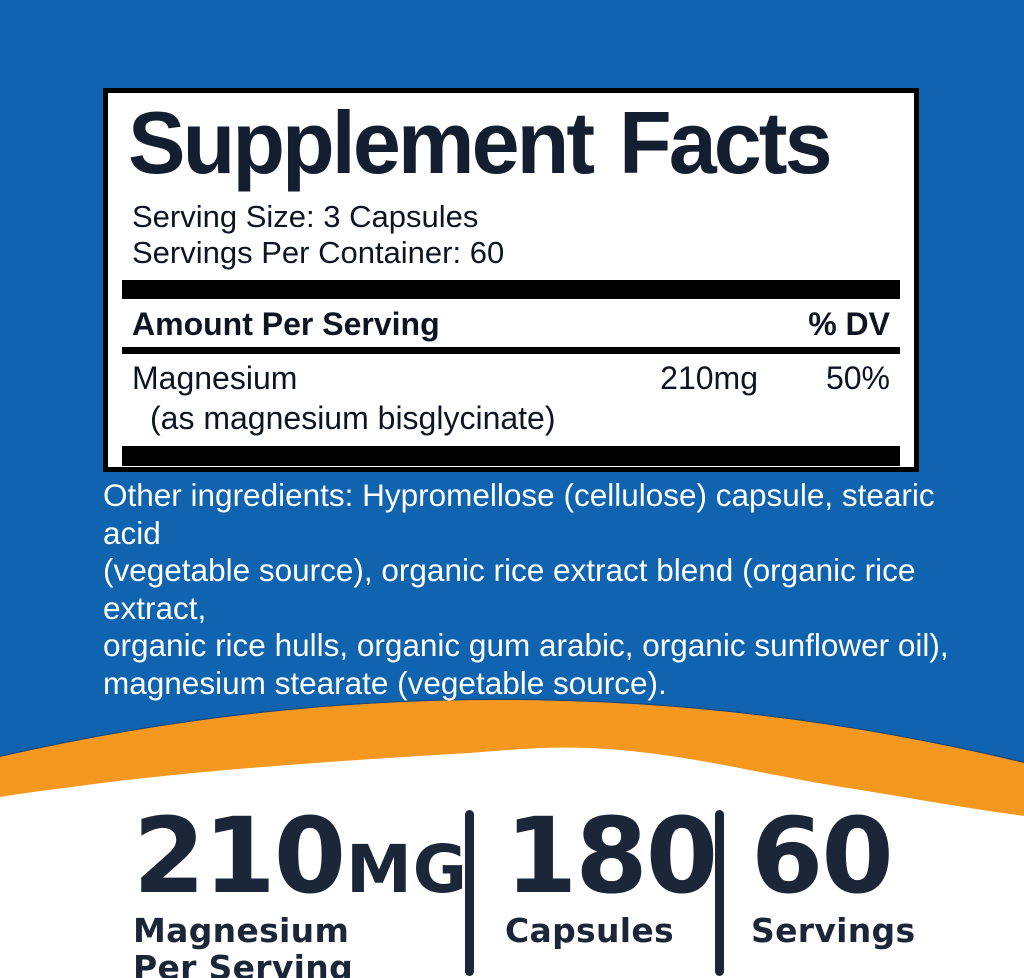  I want to click on stat-servings: 60 Servings, so click(833, 872).